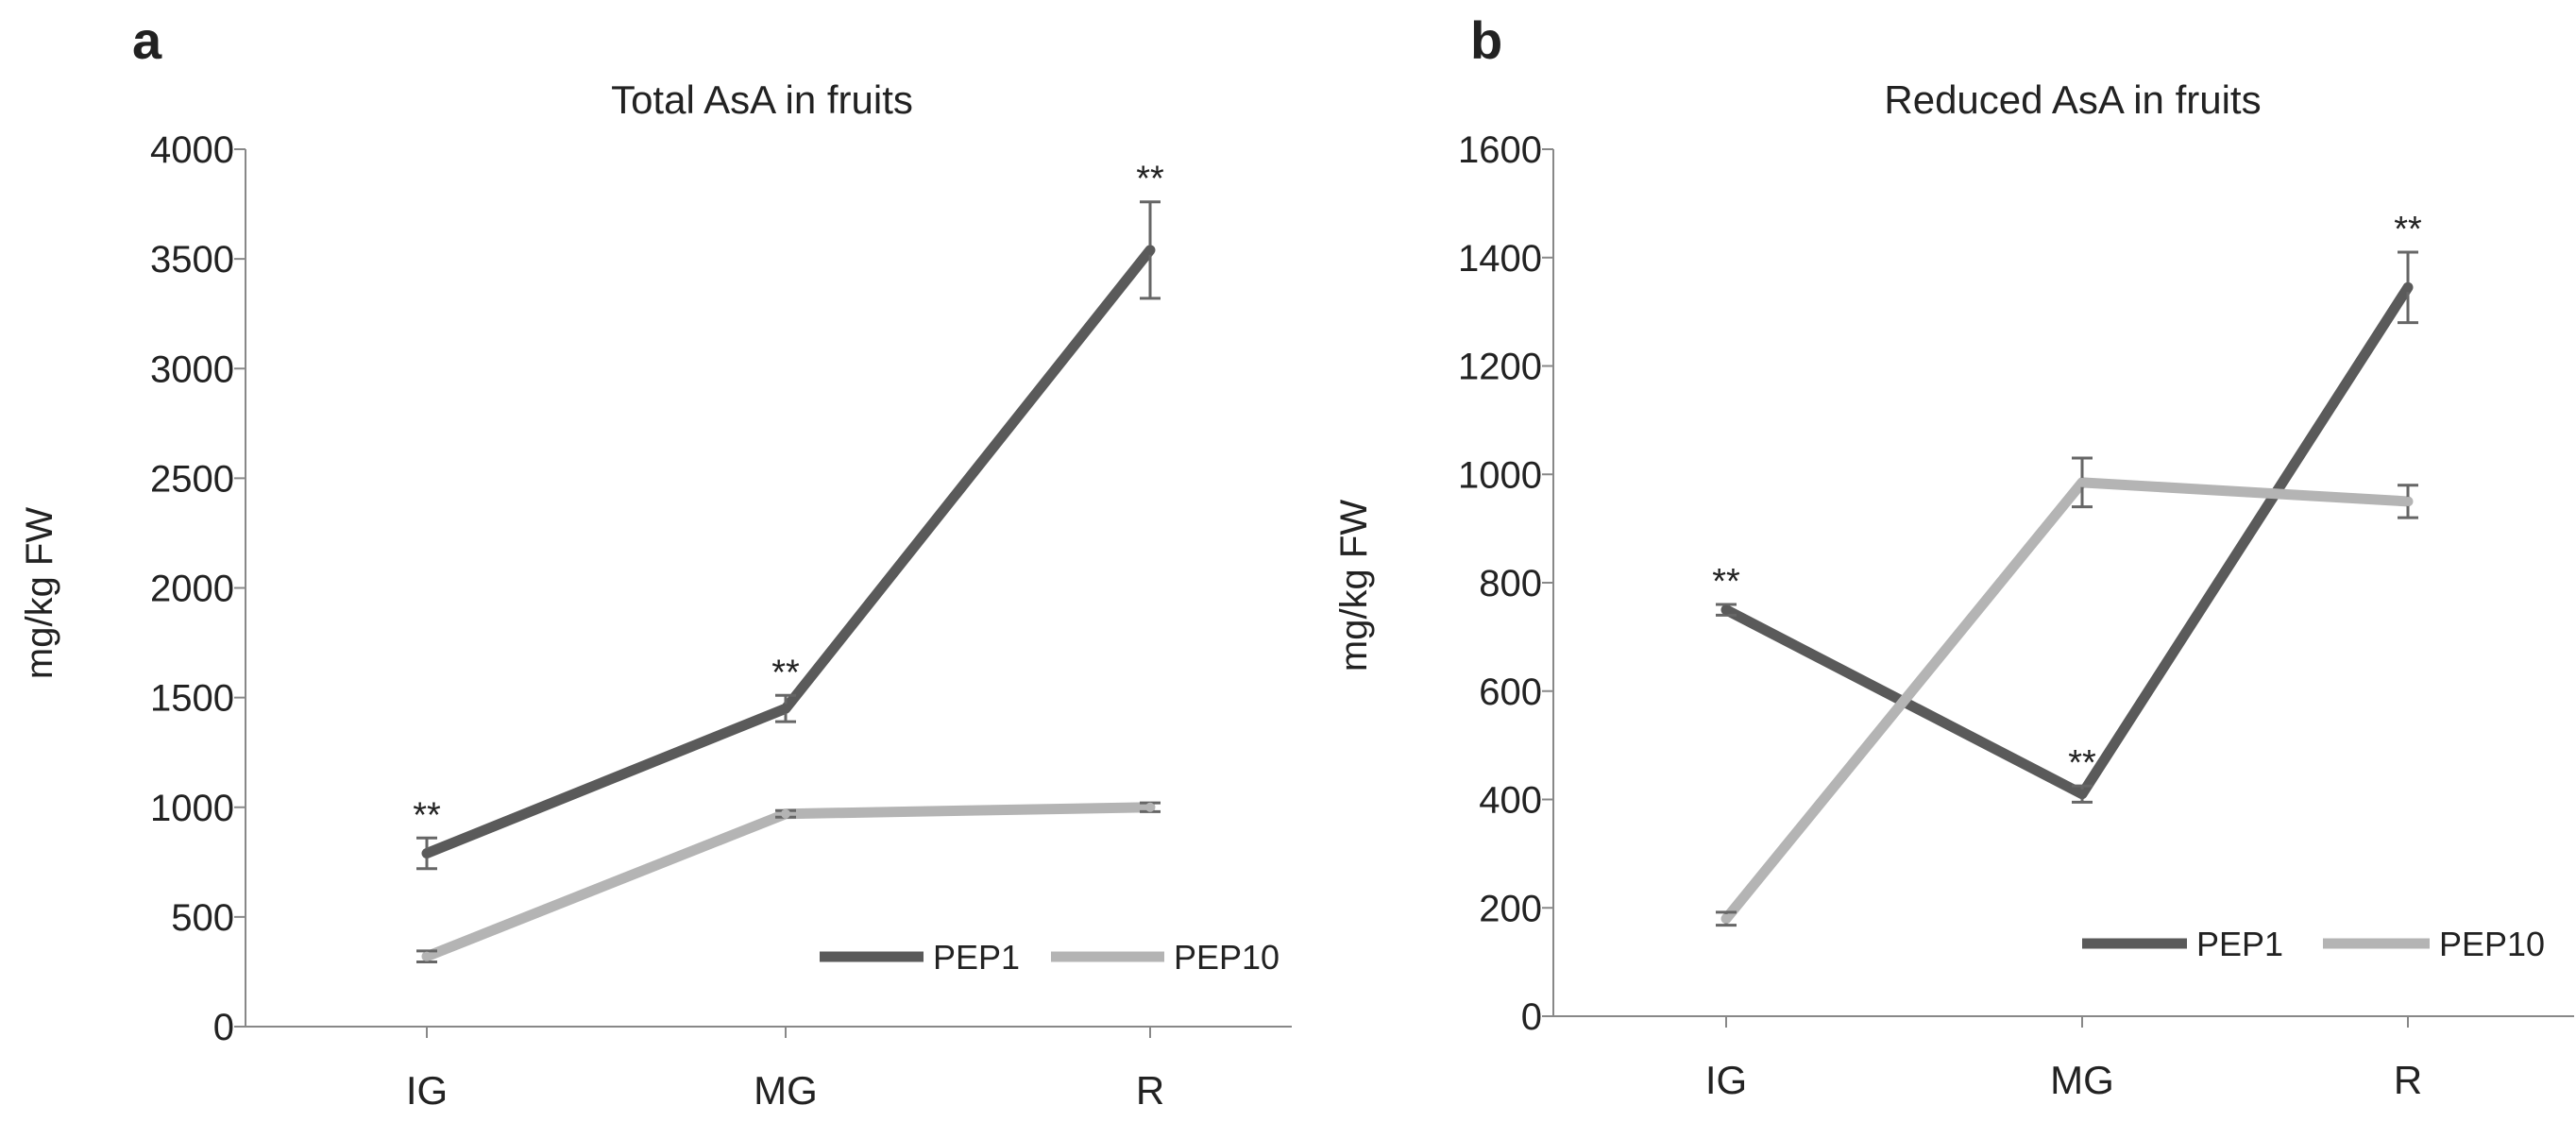 The width and height of the screenshot is (2576, 1122). I want to click on panel-label-a: a, so click(147, 40).